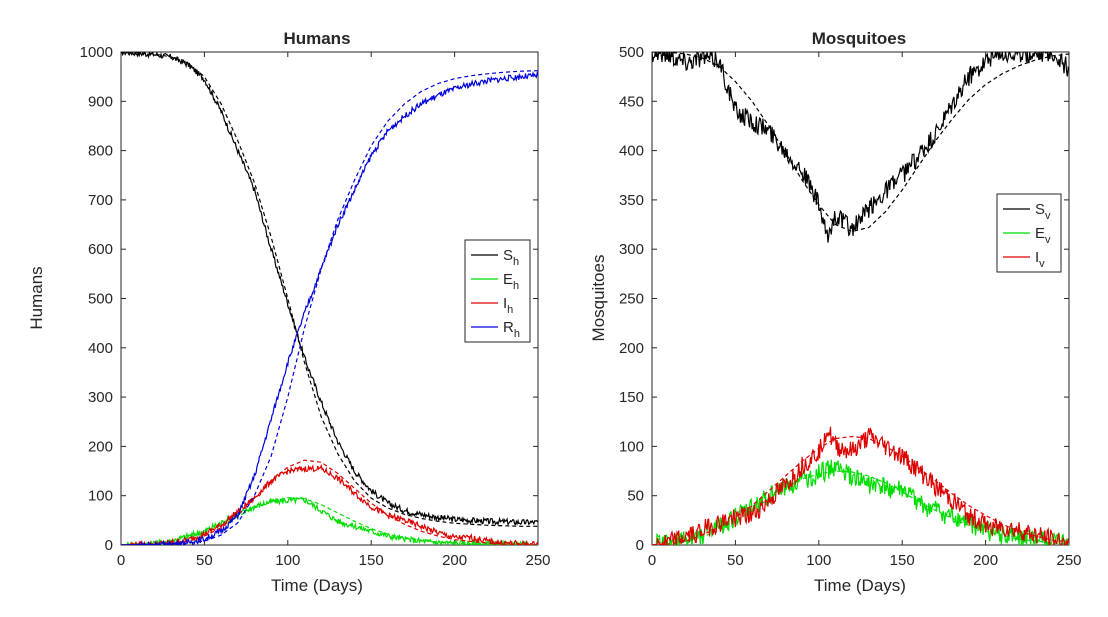 Image resolution: width=1108 pixels, height=617 pixels. What do you see at coordinates (511, 257) in the screenshot?
I see `humans-legend-label: Sh` at bounding box center [511, 257].